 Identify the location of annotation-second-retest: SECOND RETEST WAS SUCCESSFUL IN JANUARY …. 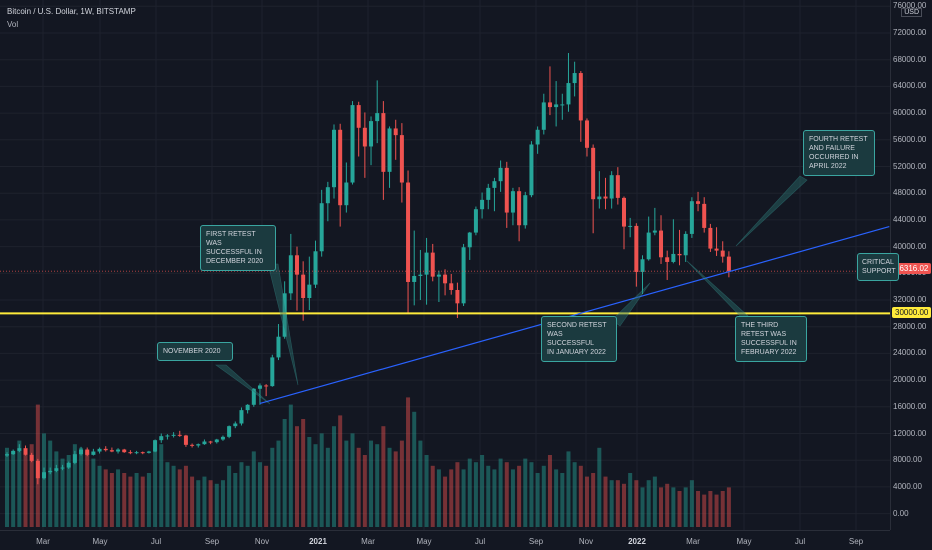
(579, 339).